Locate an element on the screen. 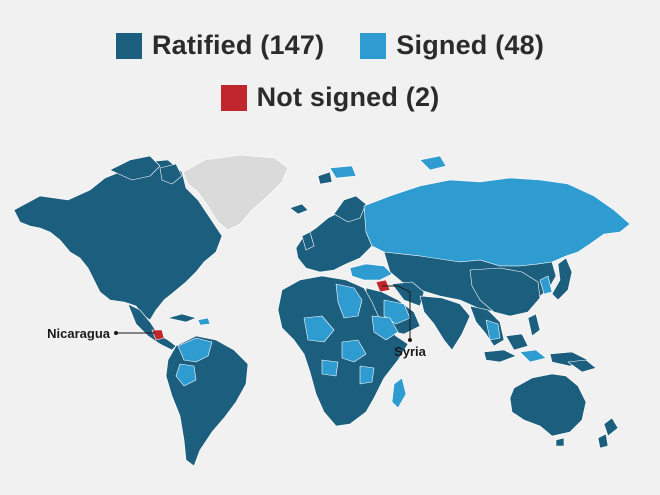 The height and width of the screenshot is (495, 660). callout-label-syria: Syria is located at coordinates (410, 351).